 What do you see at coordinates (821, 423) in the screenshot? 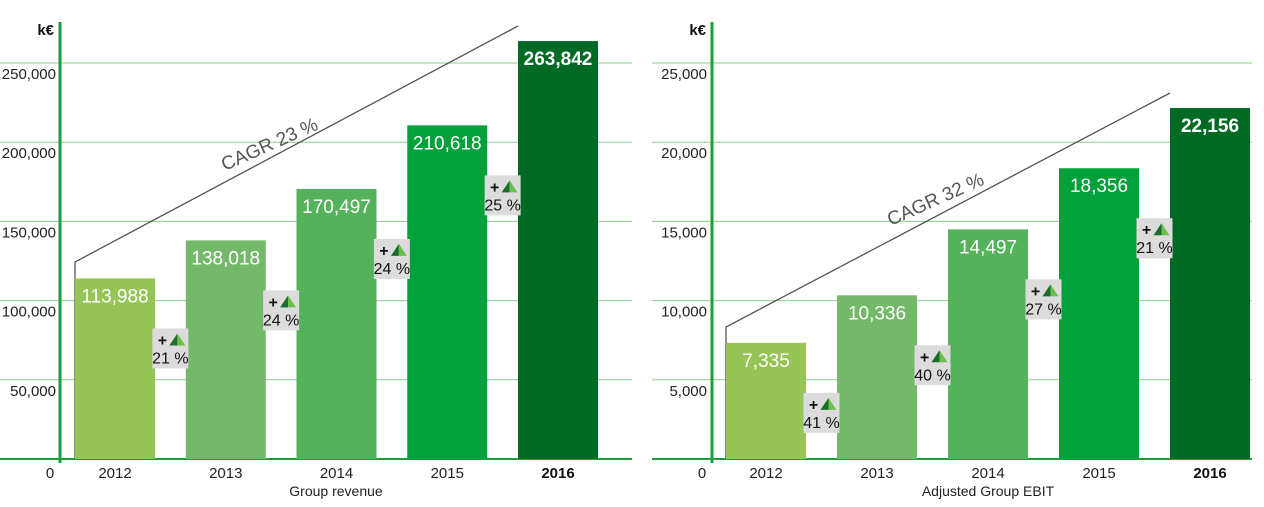
I see `growth-value: 41 %` at bounding box center [821, 423].